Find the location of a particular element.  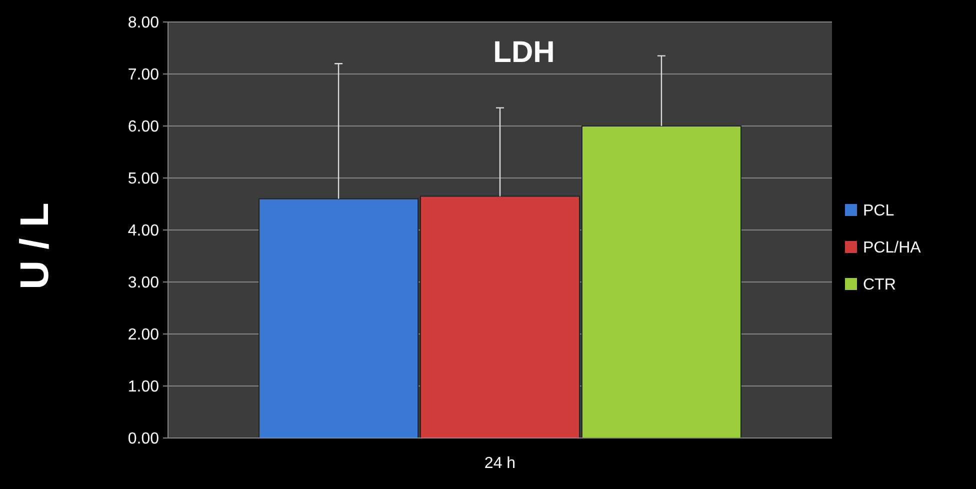

text: LDH is located at coordinates (524, 52).